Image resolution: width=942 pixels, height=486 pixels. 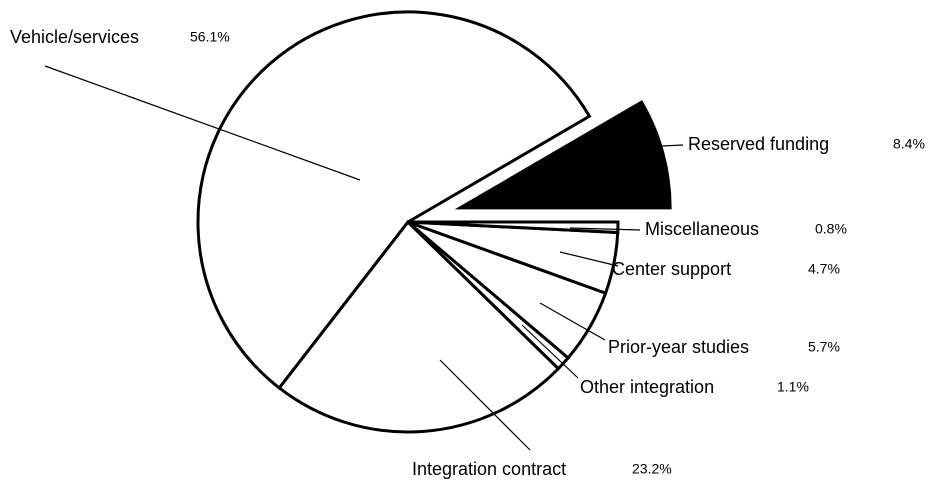 What do you see at coordinates (652, 469) in the screenshot?
I see `value-label: 23.2%` at bounding box center [652, 469].